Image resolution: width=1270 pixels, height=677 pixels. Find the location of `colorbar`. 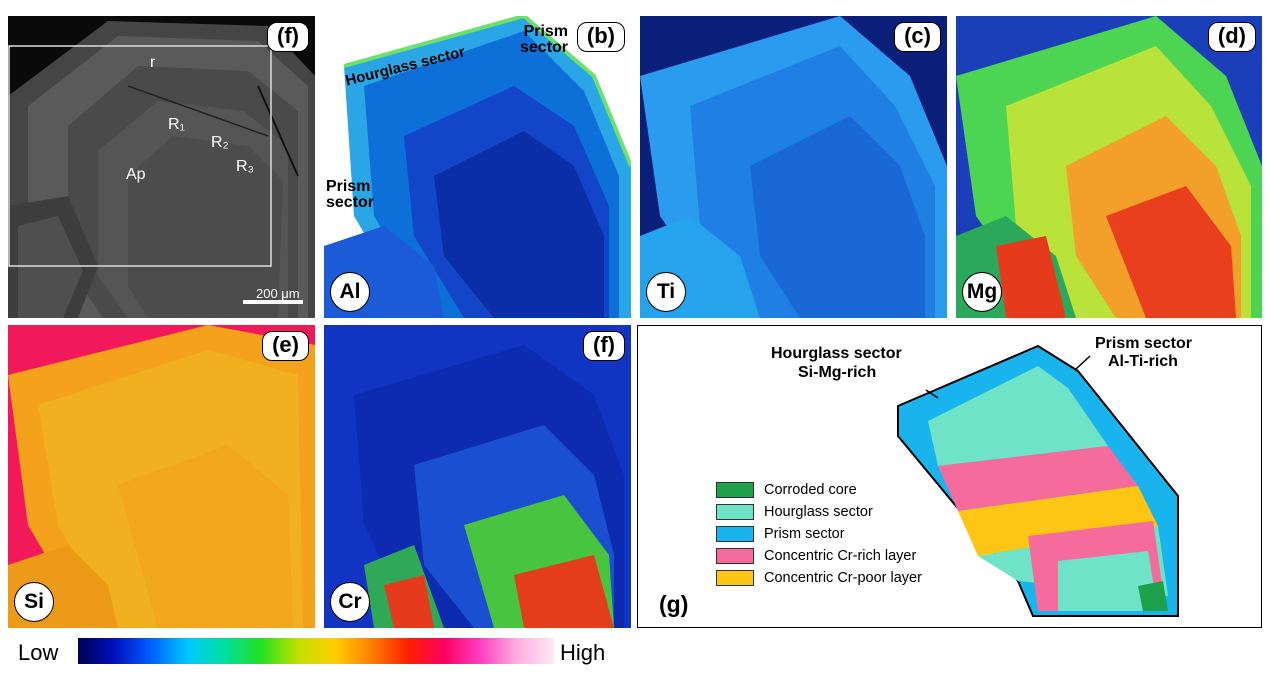

colorbar is located at coordinates (316, 651).